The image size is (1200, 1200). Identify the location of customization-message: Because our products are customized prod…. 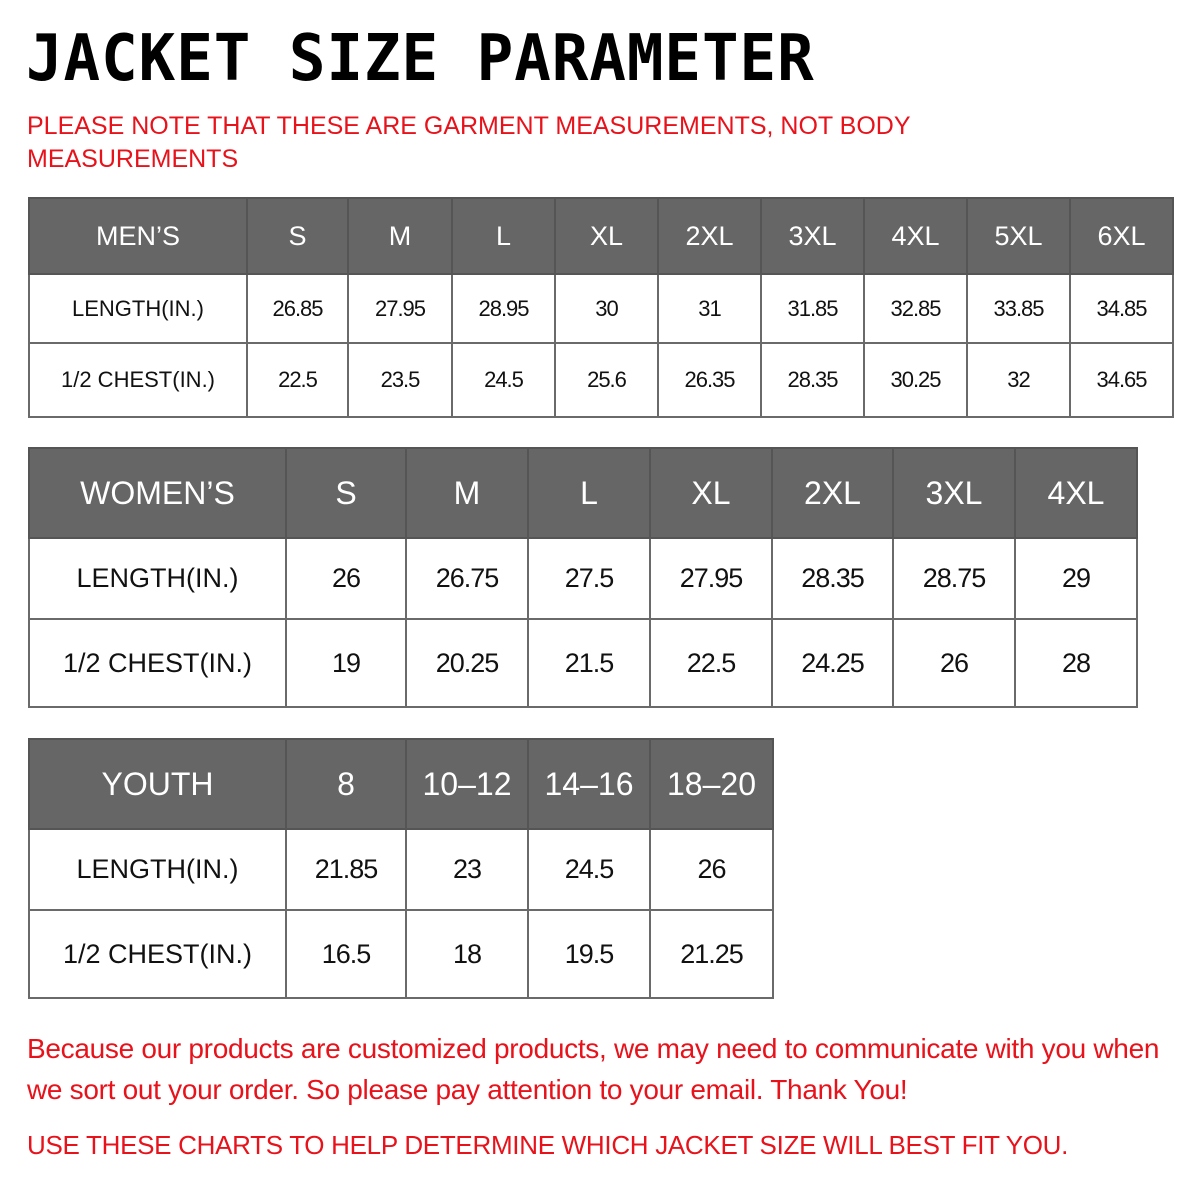
(593, 1069).